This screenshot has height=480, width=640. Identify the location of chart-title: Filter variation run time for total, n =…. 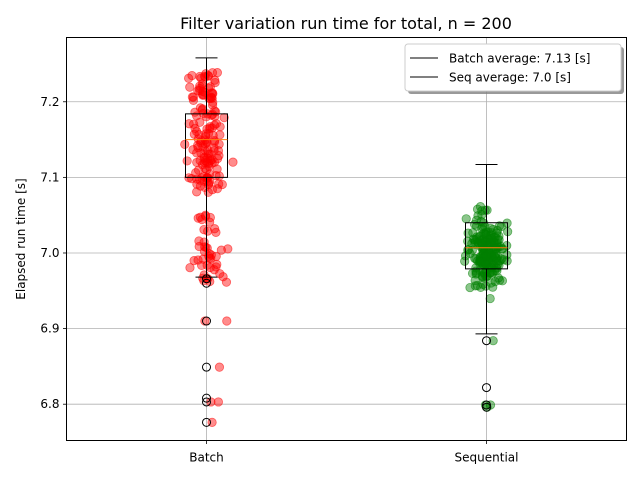
(346, 23).